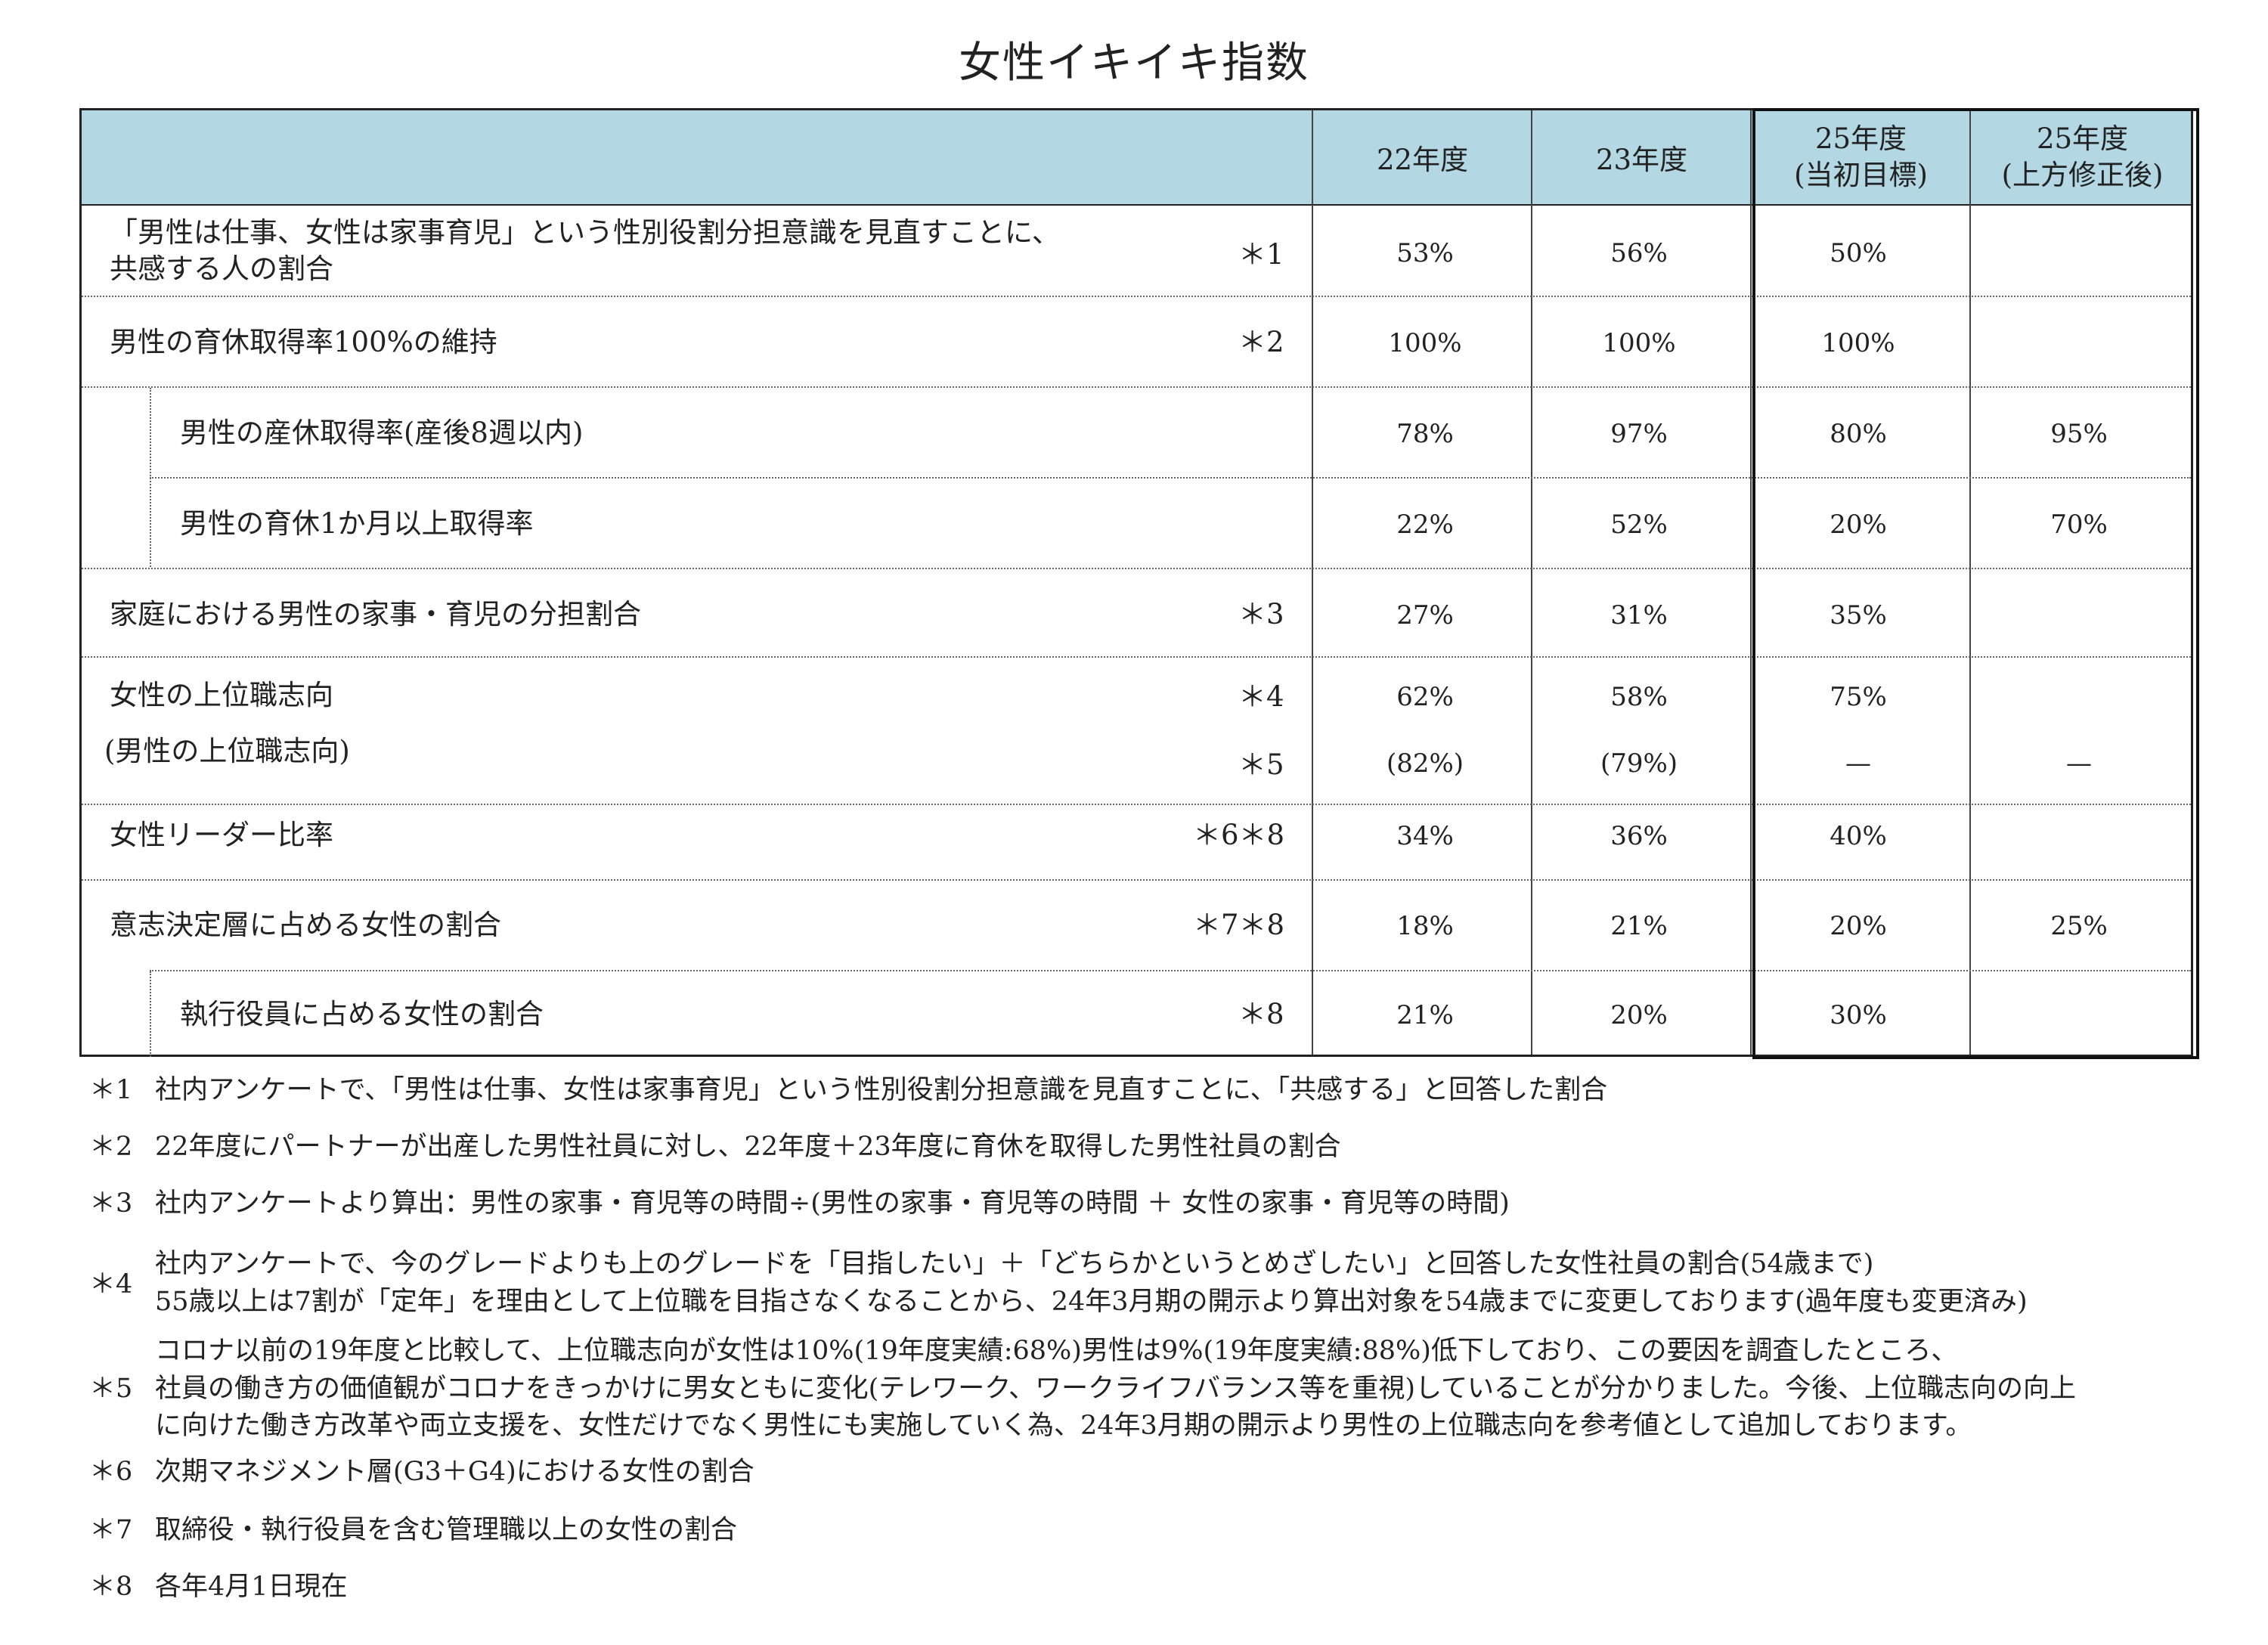 The width and height of the screenshot is (2268, 1645). I want to click on row-label: 男性の産休取得率(産後8週以内), so click(382, 433).